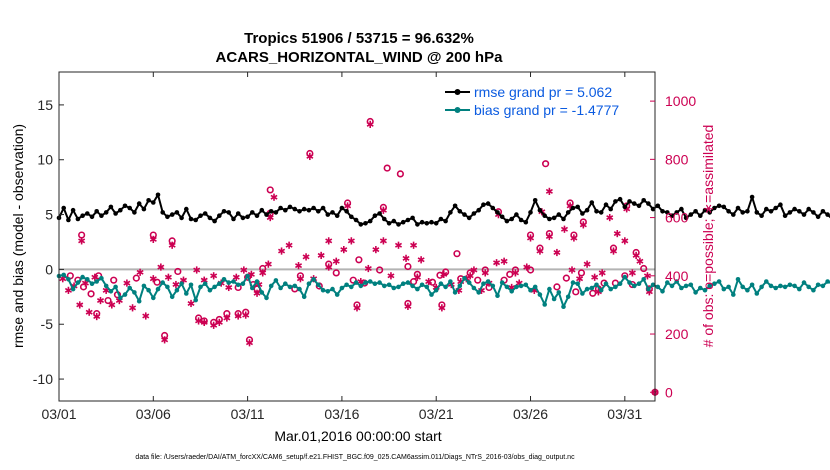  What do you see at coordinates (680, 101) in the screenshot?
I see `y-right-tick-label: 1000` at bounding box center [680, 101].